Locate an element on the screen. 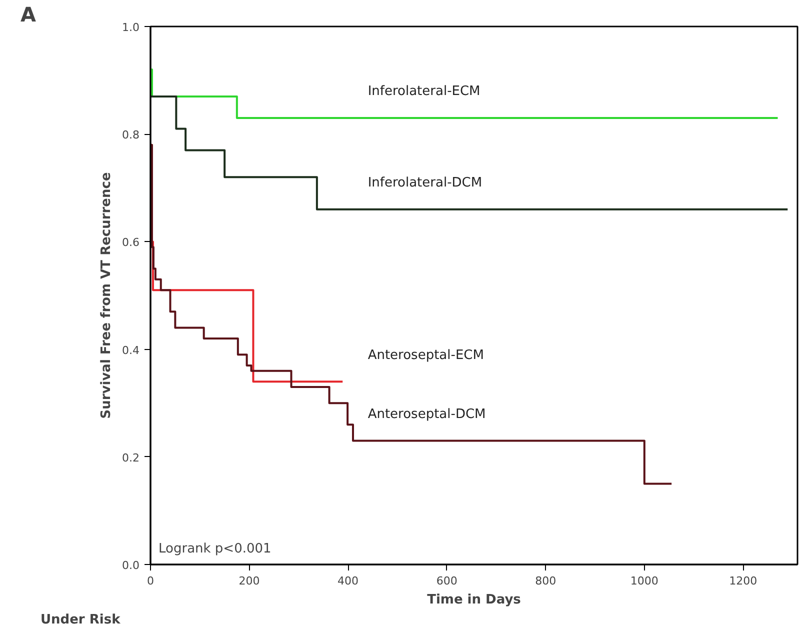  series-label: Anteroseptal-DCM is located at coordinates (427, 414).